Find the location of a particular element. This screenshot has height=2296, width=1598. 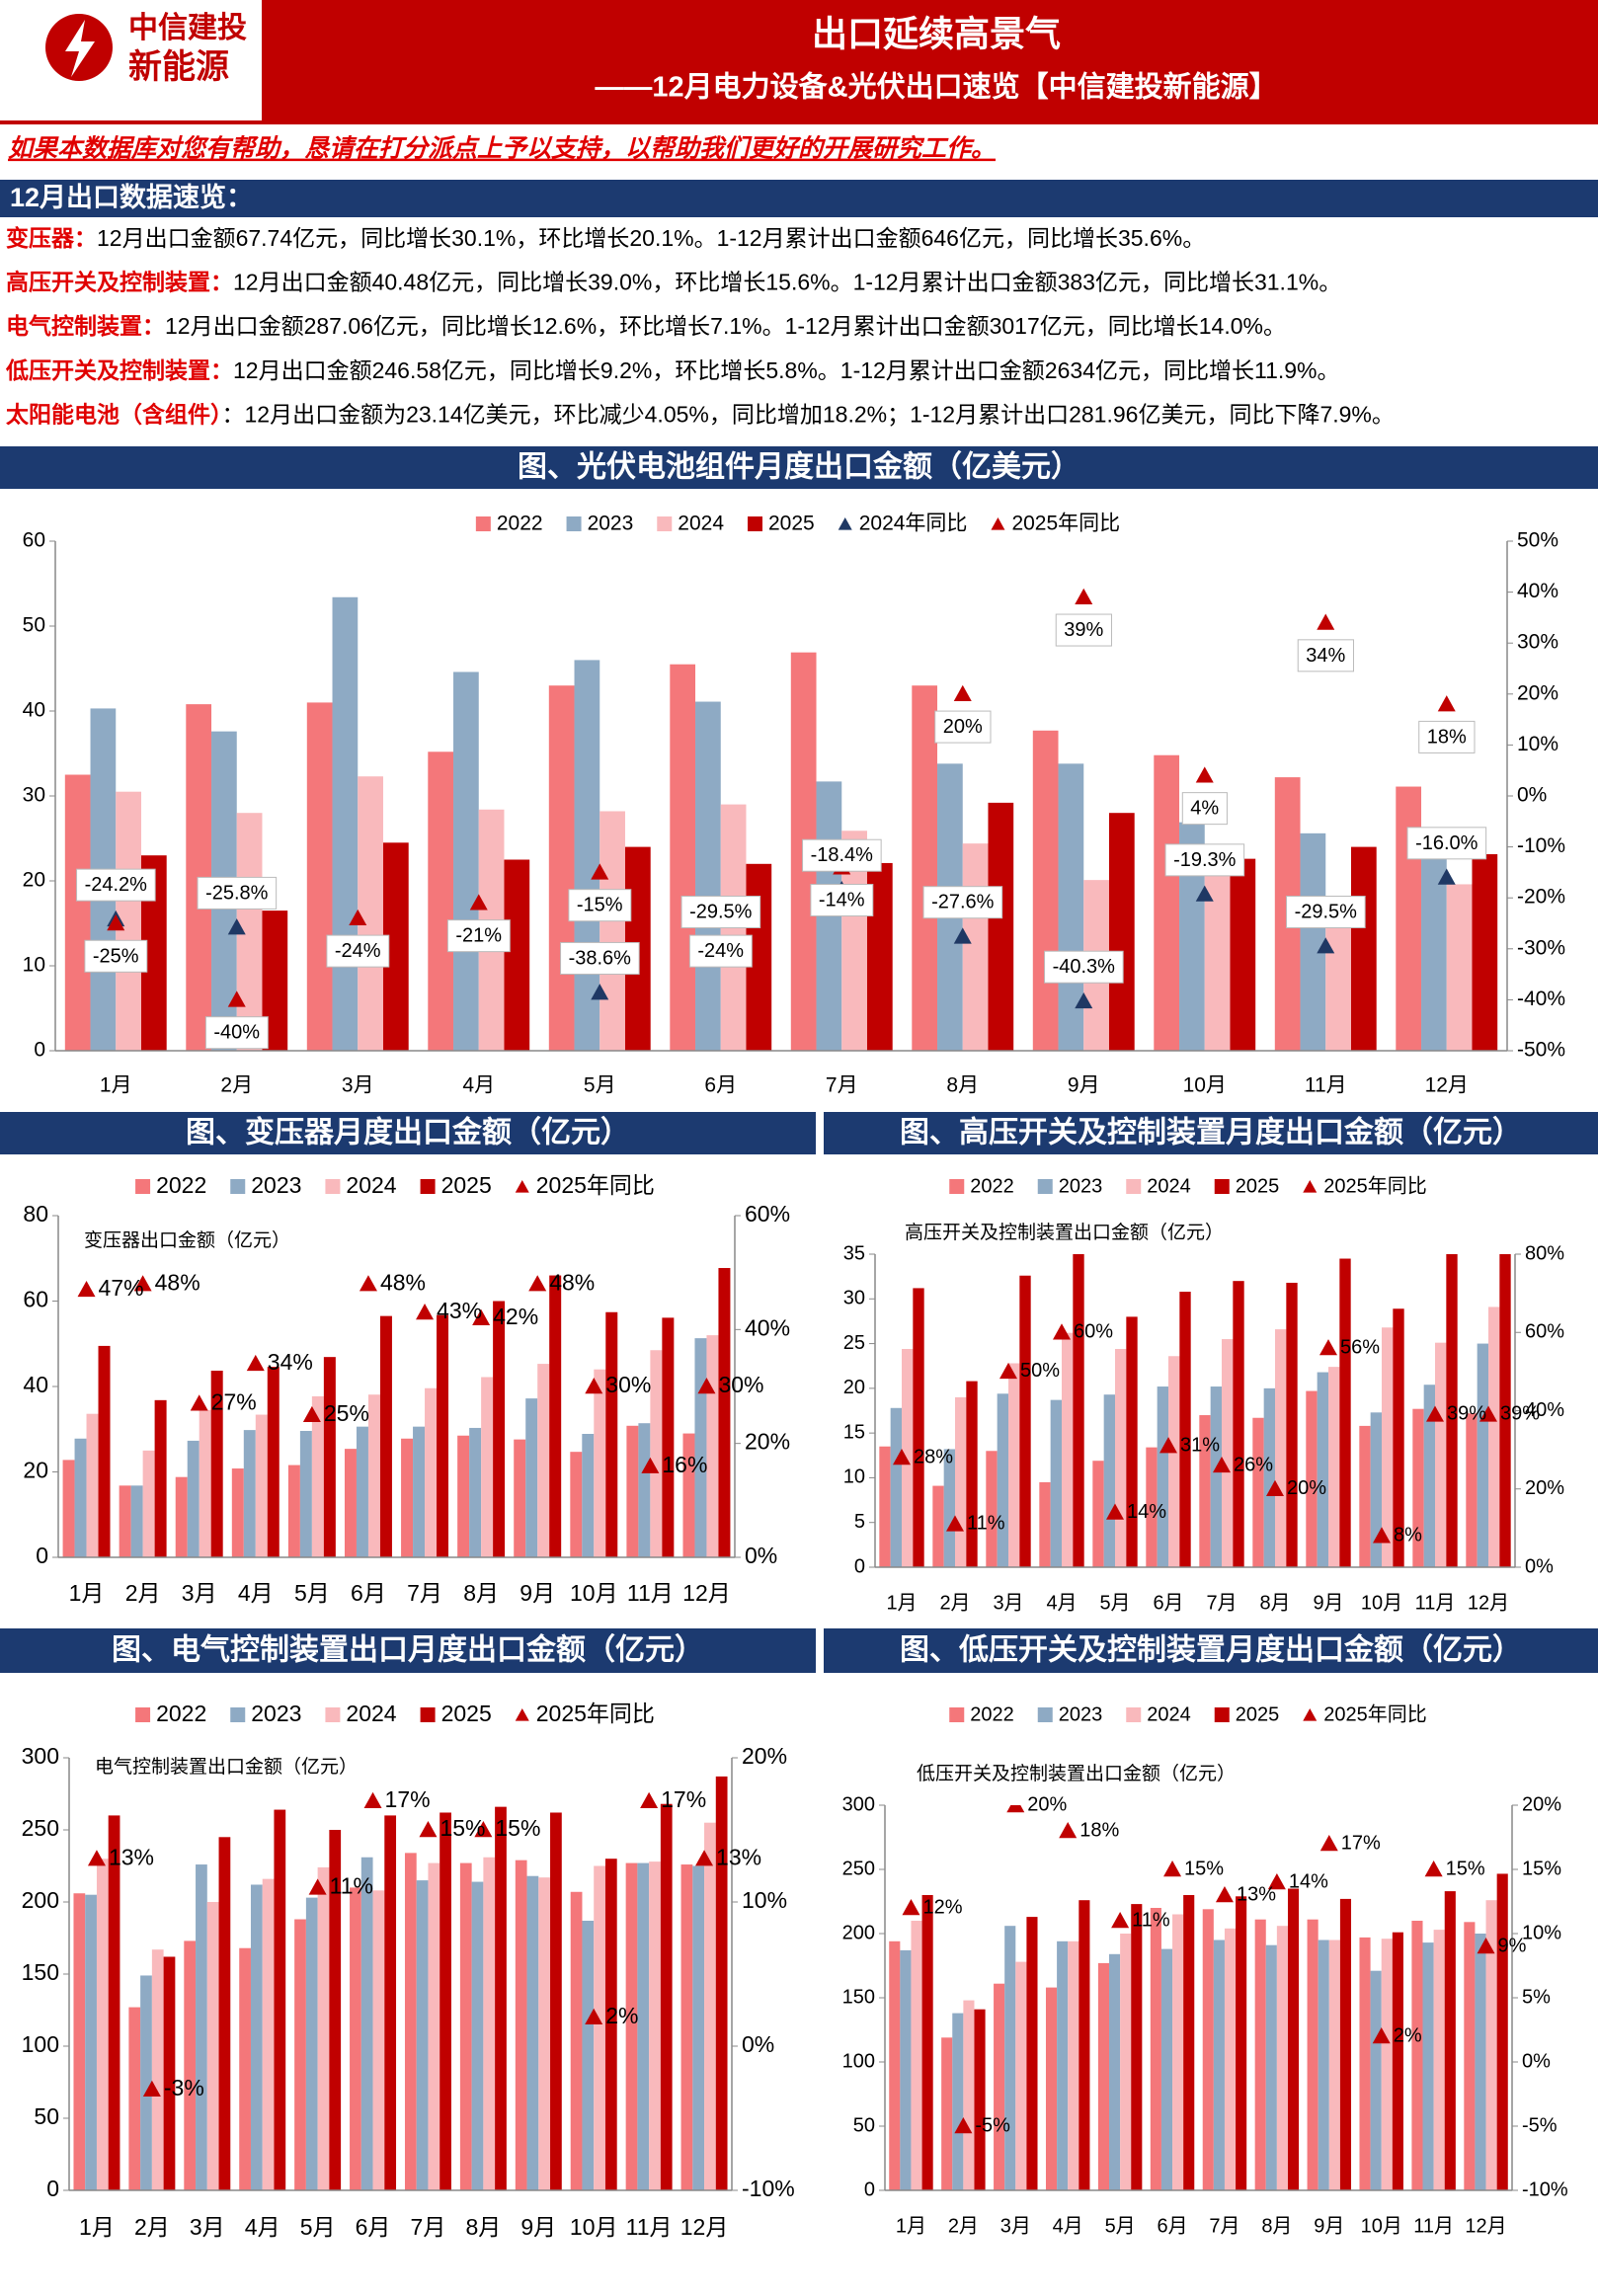

legend-label: 2024 is located at coordinates (371, 1714).